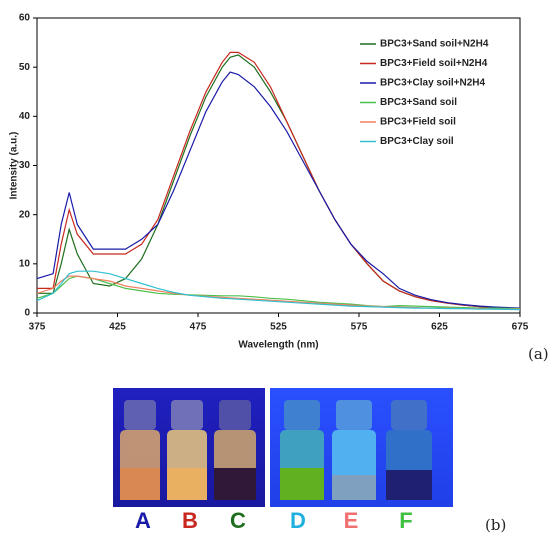  What do you see at coordinates (190, 520) in the screenshot?
I see `photo-label: B` at bounding box center [190, 520].